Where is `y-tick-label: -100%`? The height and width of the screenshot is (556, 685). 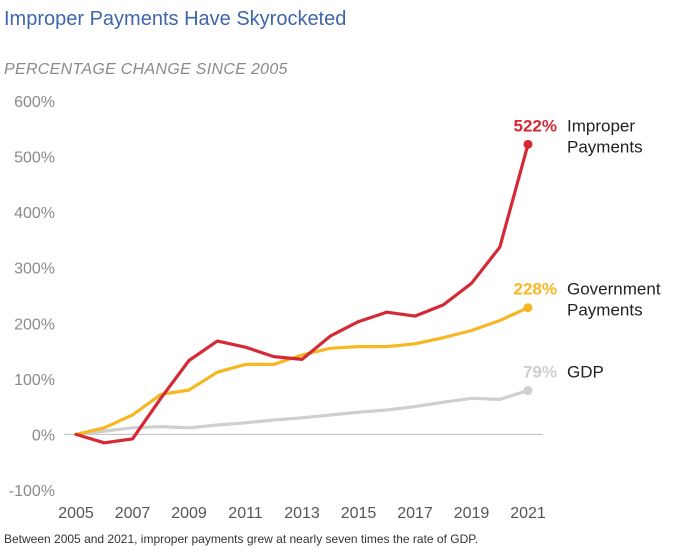 y-tick-label: -100% is located at coordinates (32, 491).